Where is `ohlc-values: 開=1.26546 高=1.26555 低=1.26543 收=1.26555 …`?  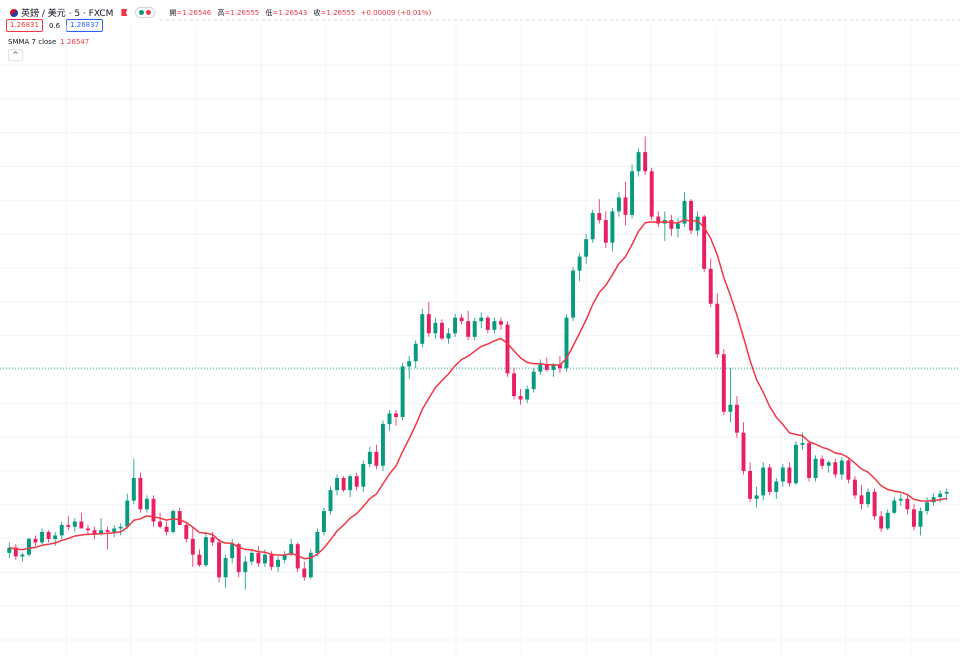
ohlc-values: 開=1.26546 高=1.26555 低=1.26543 收=1.26555 … is located at coordinates (298, 13).